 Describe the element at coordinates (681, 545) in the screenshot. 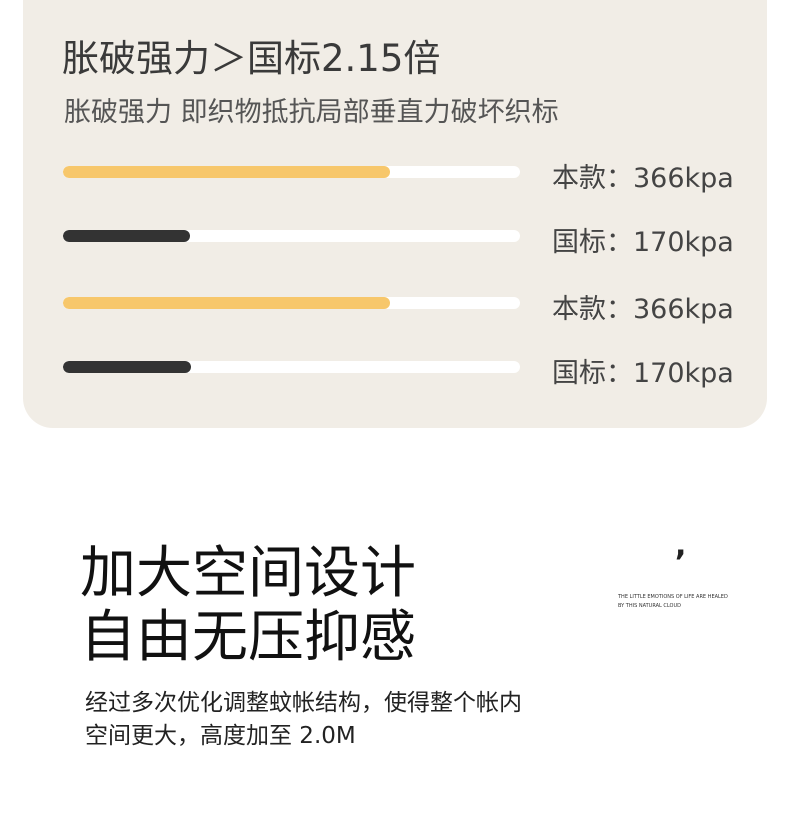

I see `quote-mark: ,` at that location.